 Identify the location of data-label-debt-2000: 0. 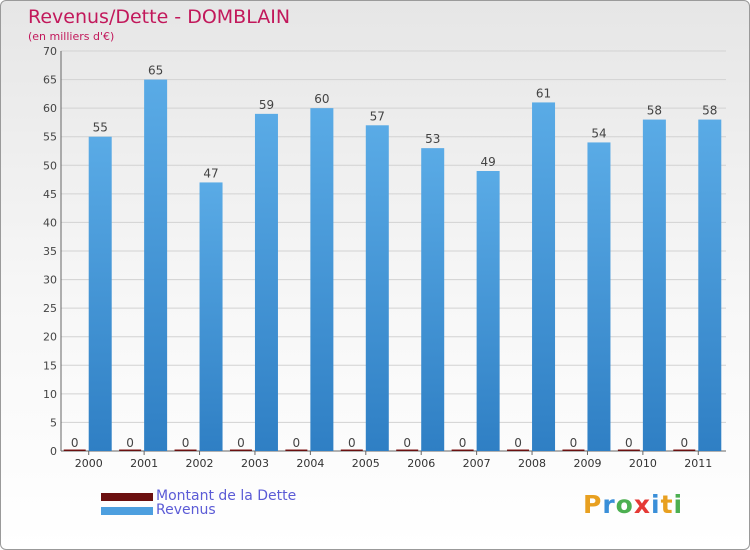
(75, 443).